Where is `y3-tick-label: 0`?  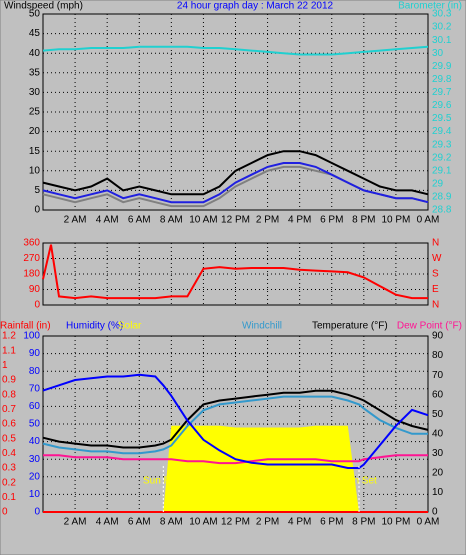 y3-tick-label: 0 is located at coordinates (5, 512).